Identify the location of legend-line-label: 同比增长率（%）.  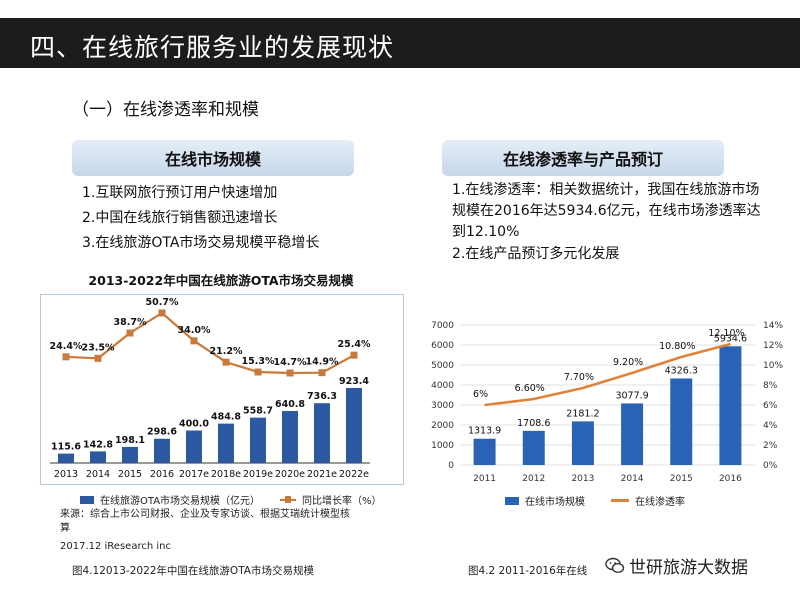
(342, 501).